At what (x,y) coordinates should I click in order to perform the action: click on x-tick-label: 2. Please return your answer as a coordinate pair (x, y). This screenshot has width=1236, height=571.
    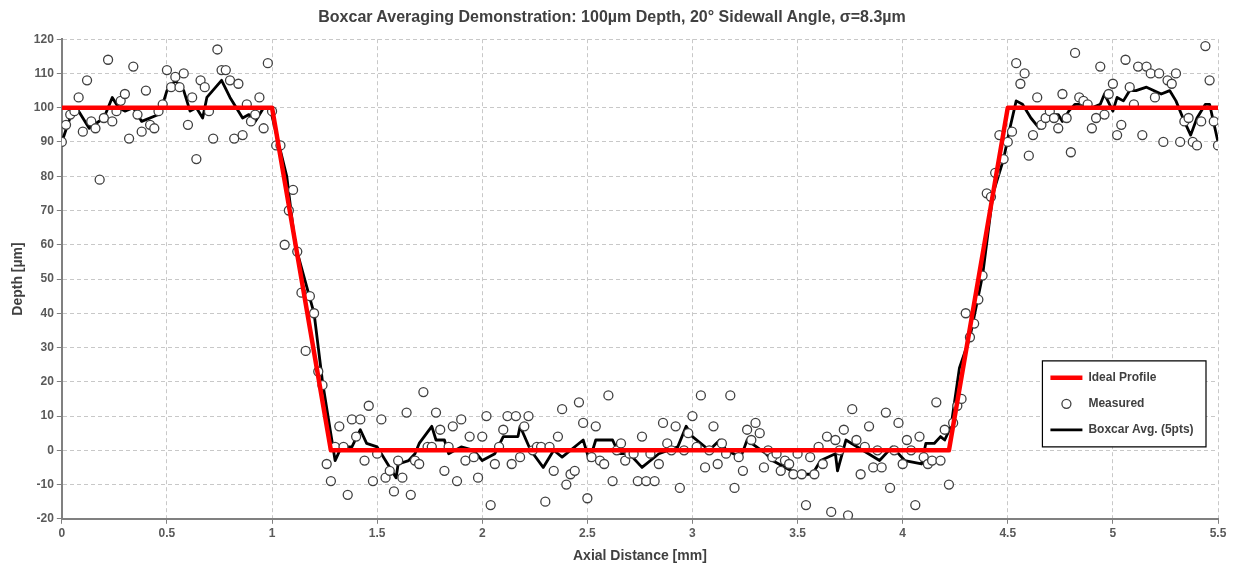
    Looking at the image, I should click on (482, 533).